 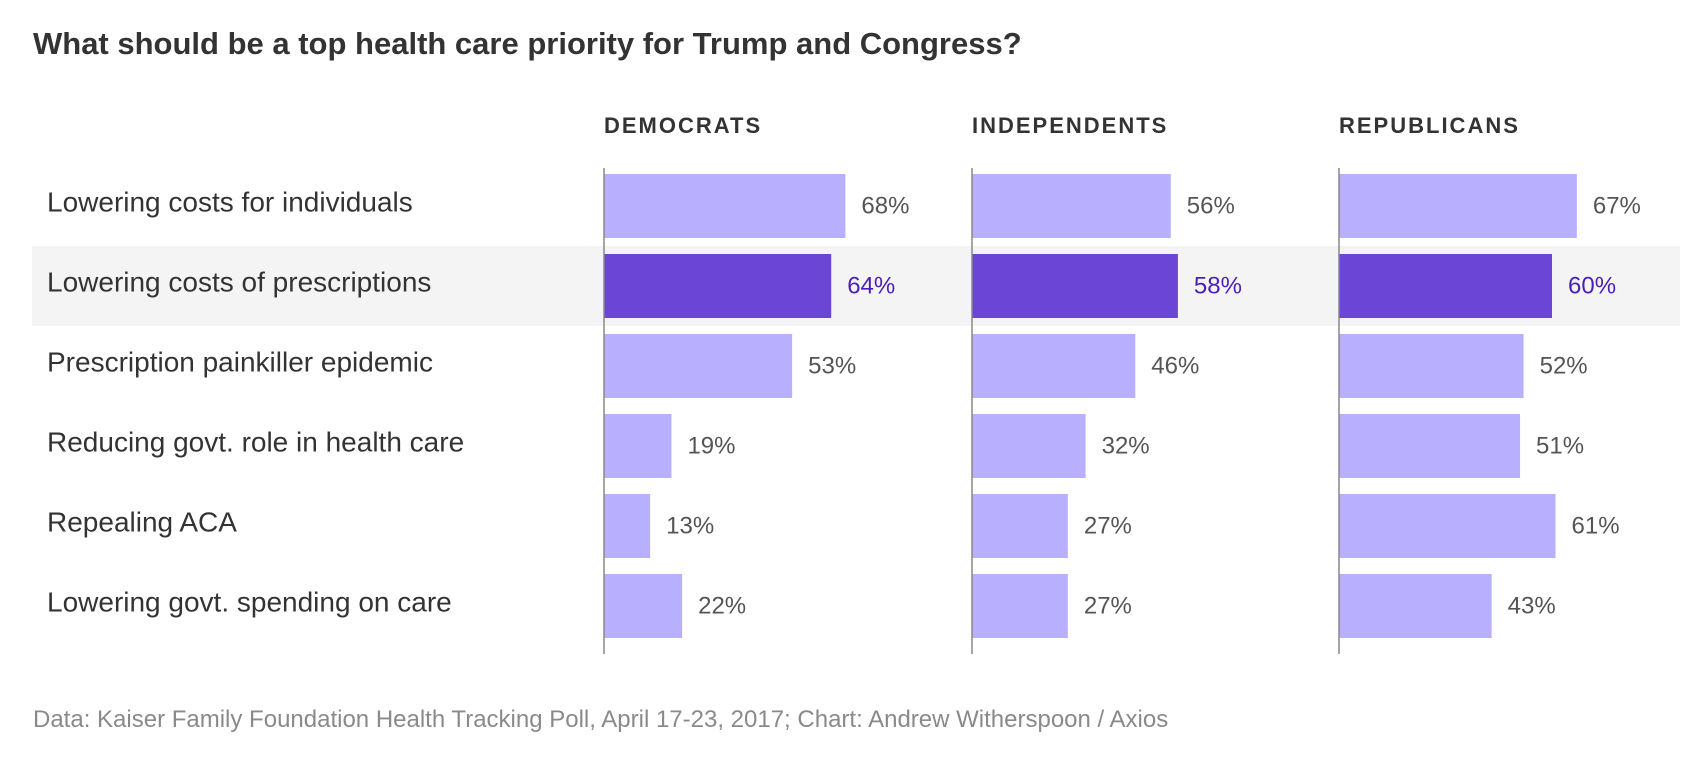 What do you see at coordinates (142, 521) in the screenshot?
I see `category-label: Repealing ACA` at bounding box center [142, 521].